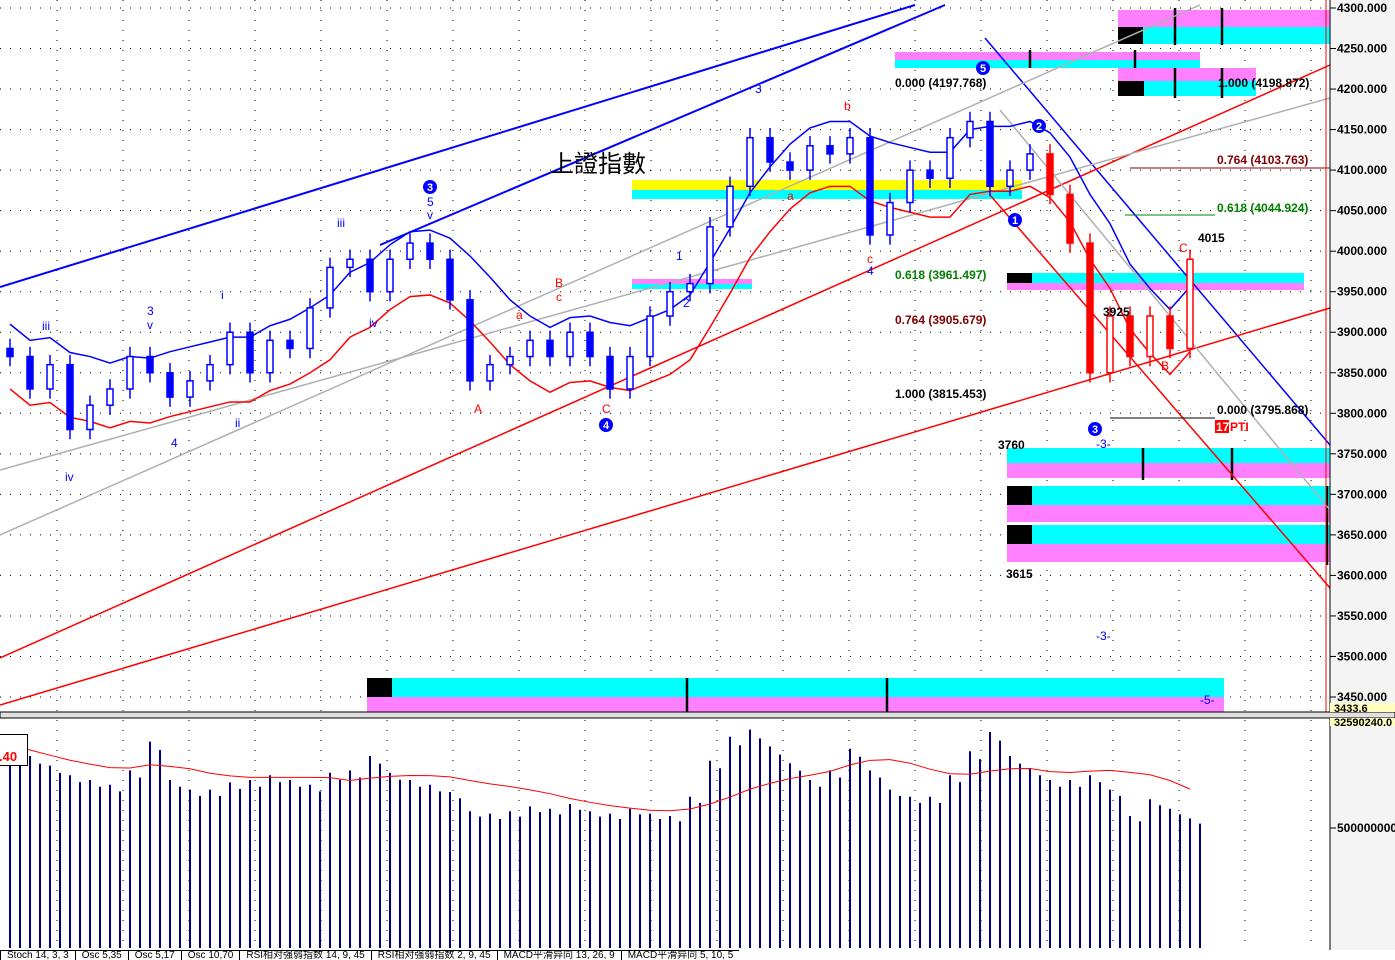 This screenshot has width=1395, height=960. What do you see at coordinates (686, 303) in the screenshot?
I see `wave-label: 2` at bounding box center [686, 303].